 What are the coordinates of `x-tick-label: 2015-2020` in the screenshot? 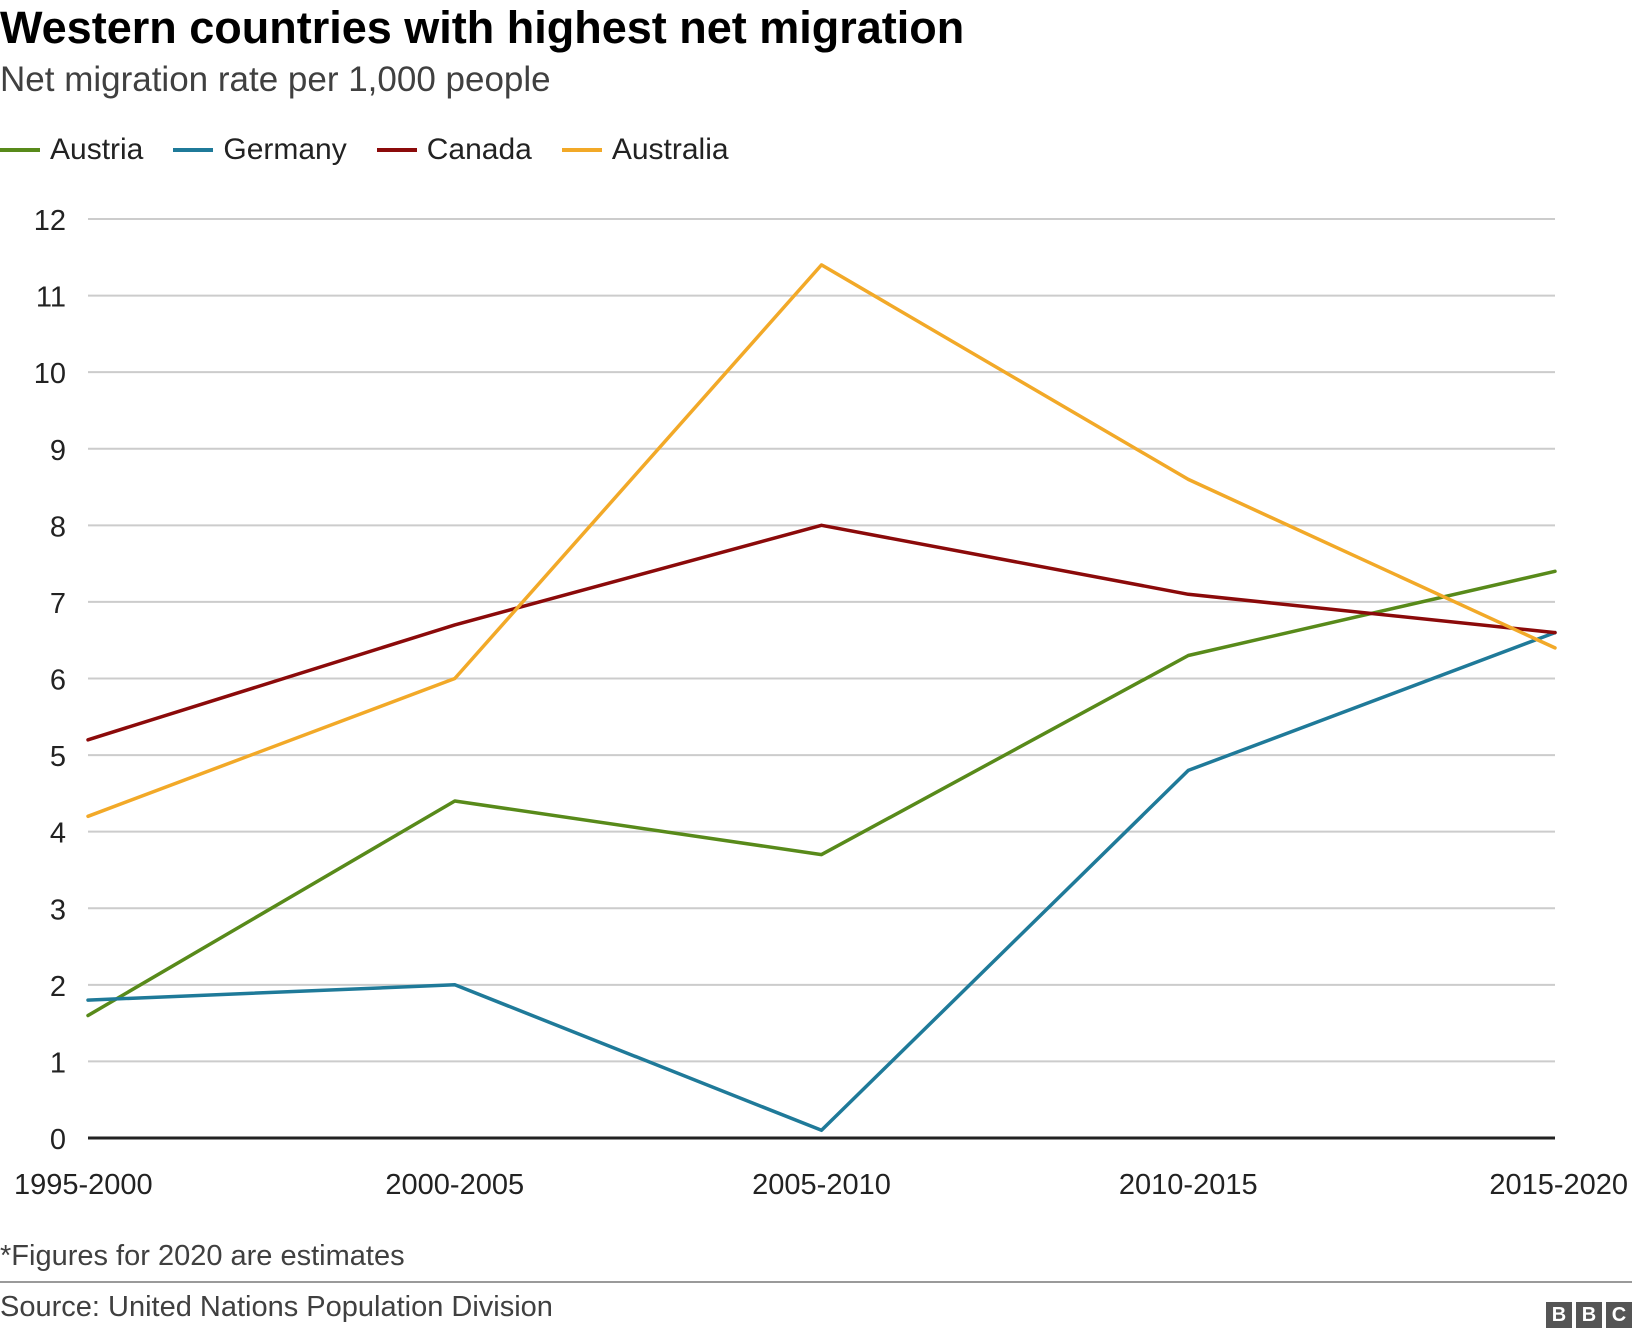 It's located at (1558, 1185).